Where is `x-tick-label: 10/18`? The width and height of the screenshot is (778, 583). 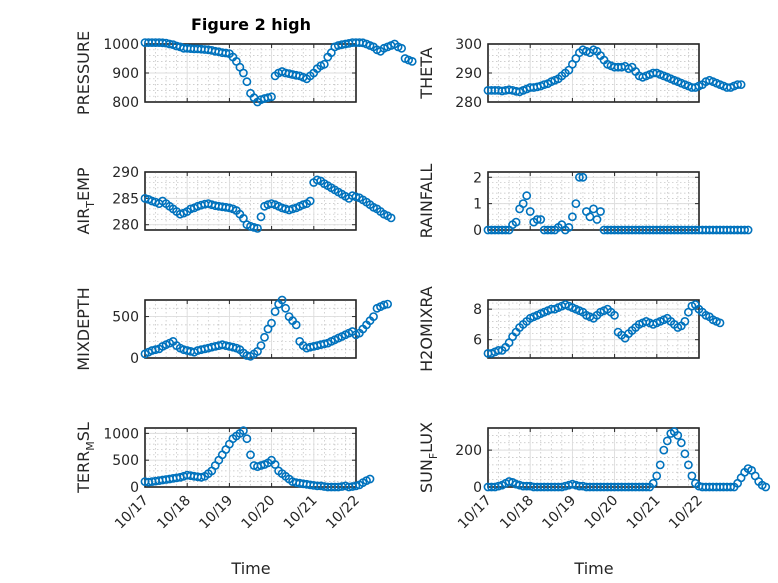 x-tick-label: 10/18 is located at coordinates (174, 513).